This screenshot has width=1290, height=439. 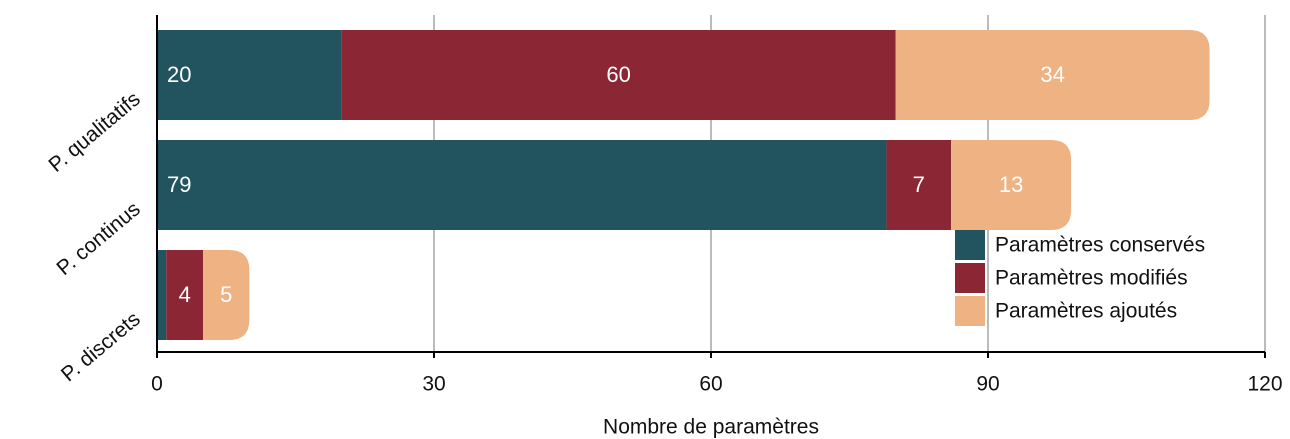 What do you see at coordinates (987, 384) in the screenshot?
I see `x-tick-label: 90` at bounding box center [987, 384].